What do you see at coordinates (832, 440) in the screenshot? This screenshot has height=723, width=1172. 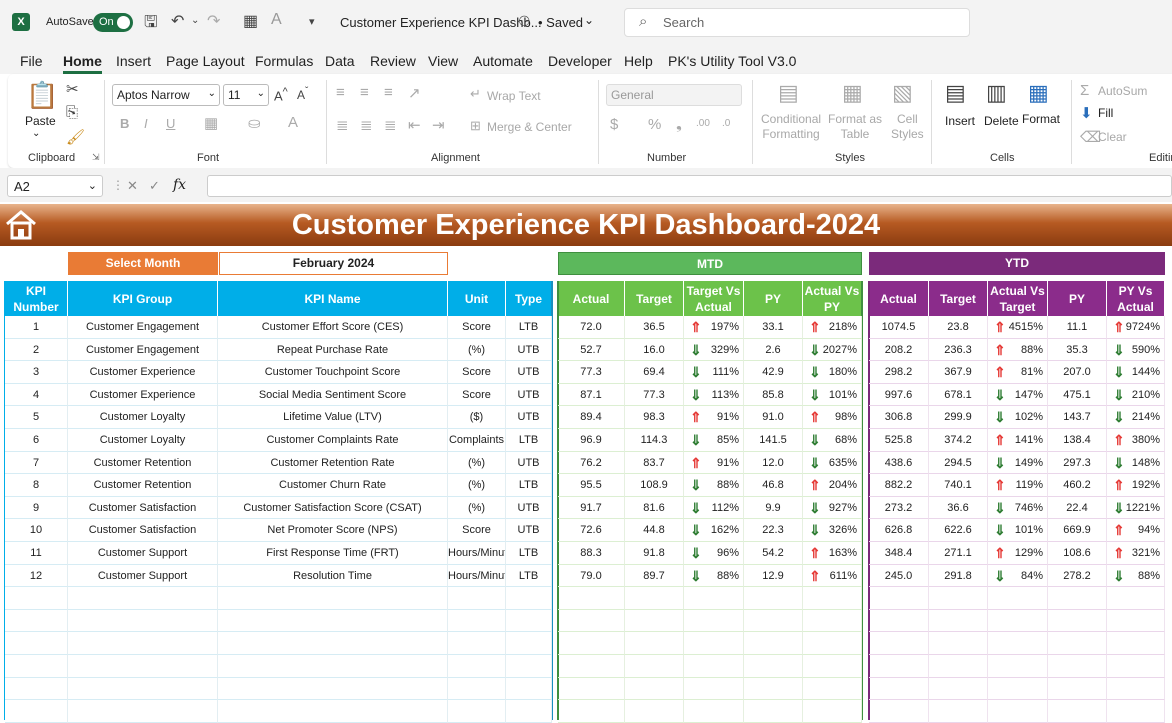 I see `cell-m-avp: ⇓ 68%` at bounding box center [832, 440].